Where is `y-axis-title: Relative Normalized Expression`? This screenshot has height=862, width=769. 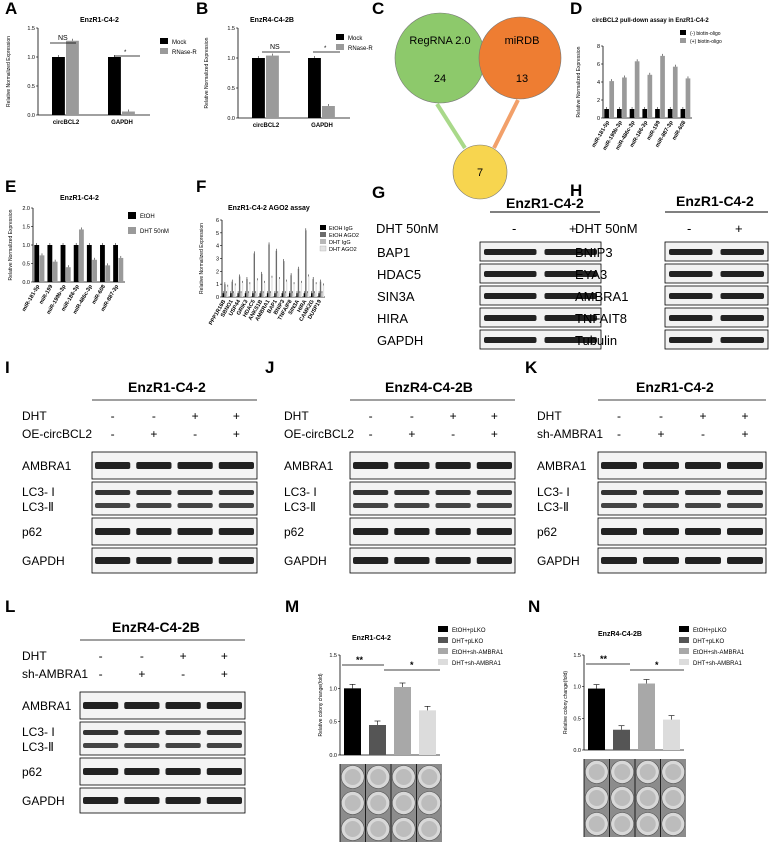 y-axis-title: Relative Normalized Expression is located at coordinates (9, 71).